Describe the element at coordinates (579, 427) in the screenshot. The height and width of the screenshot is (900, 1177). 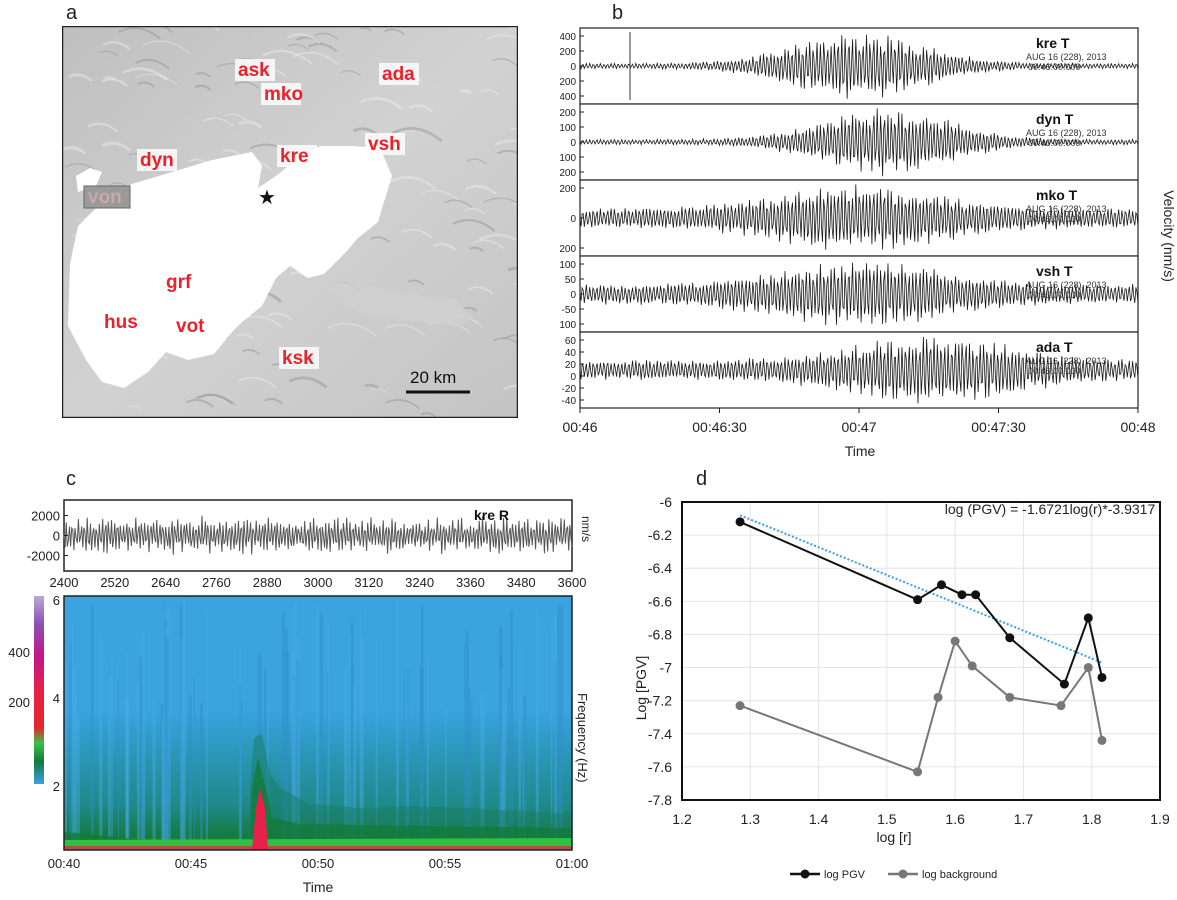
I see `waveform-xtick: 00:46` at that location.